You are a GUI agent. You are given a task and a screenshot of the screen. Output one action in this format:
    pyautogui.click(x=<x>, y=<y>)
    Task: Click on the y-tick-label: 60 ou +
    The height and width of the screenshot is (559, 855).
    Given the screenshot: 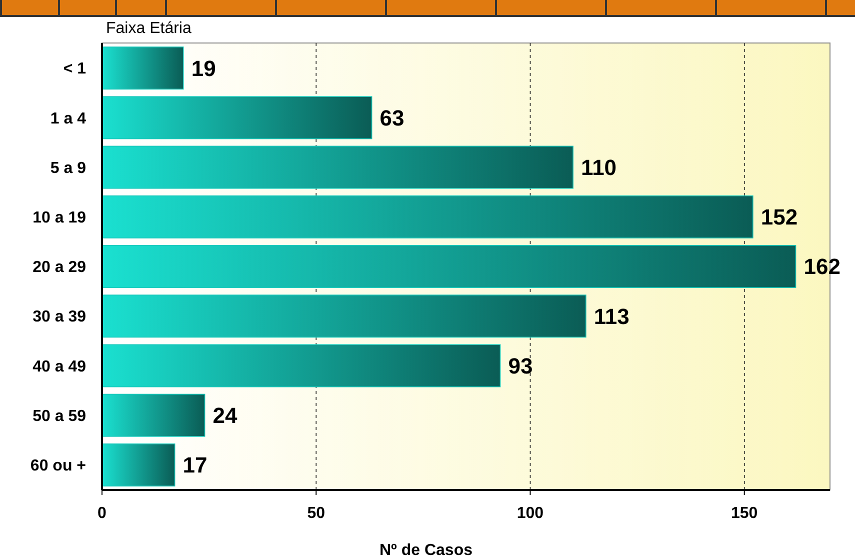 What is the action you would take?
    pyautogui.click(x=58, y=466)
    